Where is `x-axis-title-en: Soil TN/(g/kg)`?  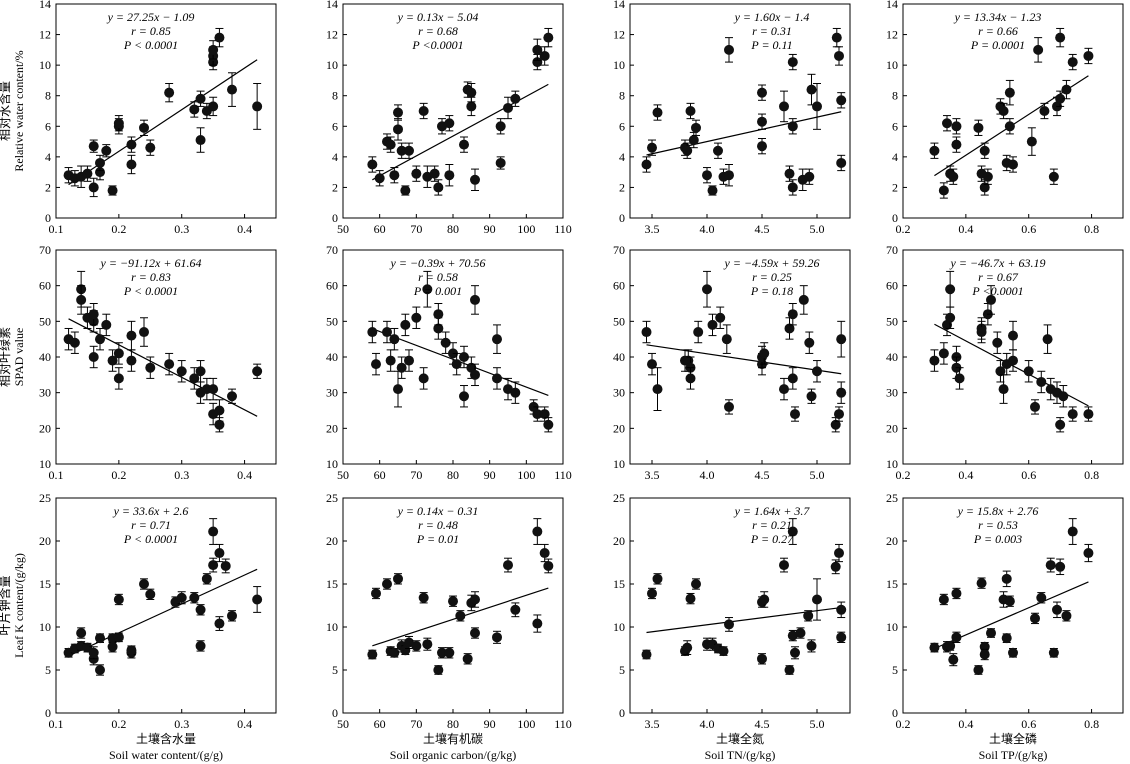 x-axis-title-en: Soil TN/(g/kg) is located at coordinates (740, 755).